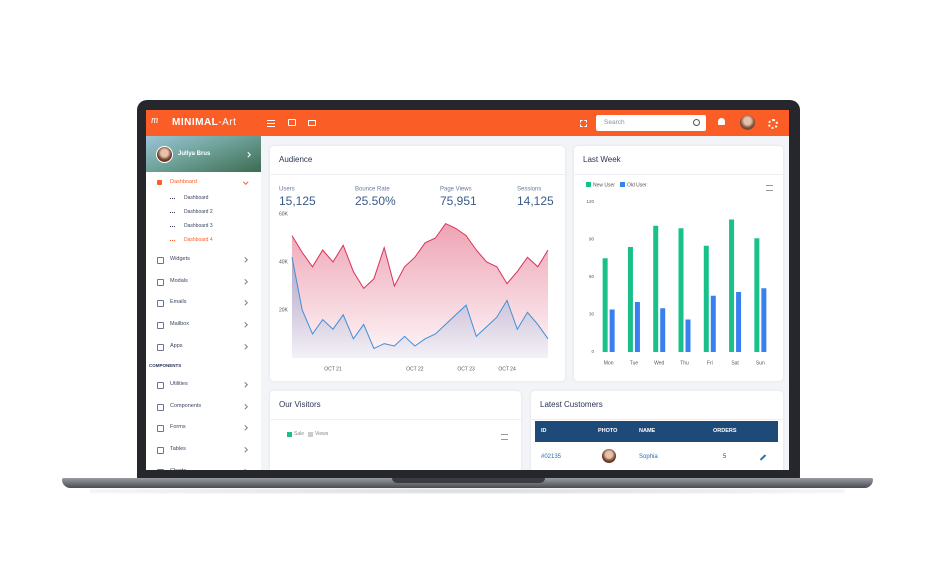 The width and height of the screenshot is (939, 564). Describe the element at coordinates (179, 384) in the screenshot. I see `menu-item: Utilities` at that location.